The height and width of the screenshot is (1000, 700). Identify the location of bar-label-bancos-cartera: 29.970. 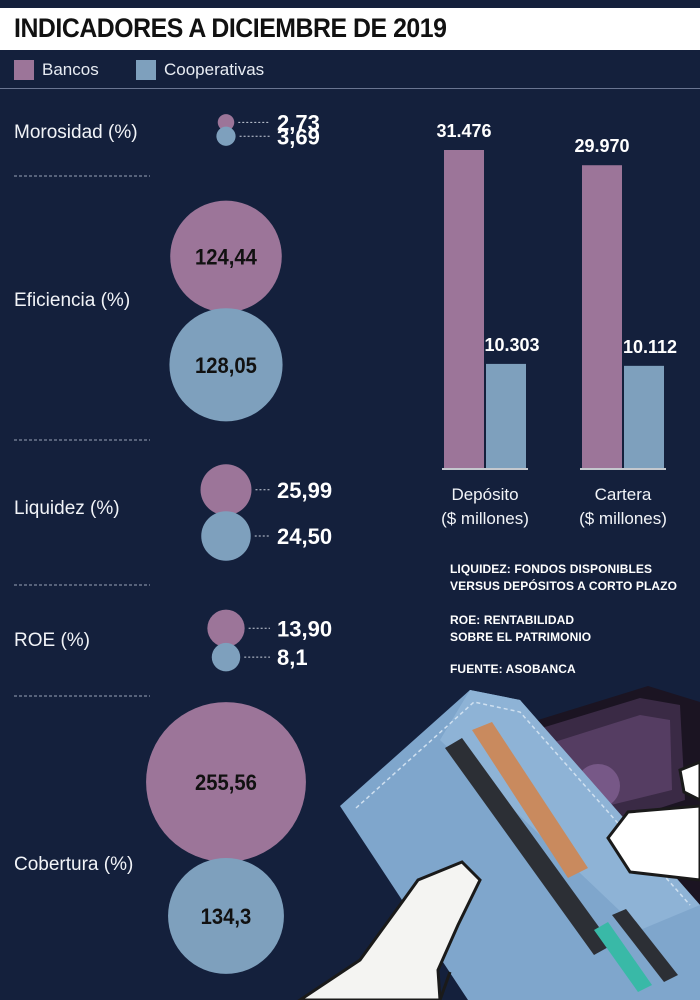
(601, 146).